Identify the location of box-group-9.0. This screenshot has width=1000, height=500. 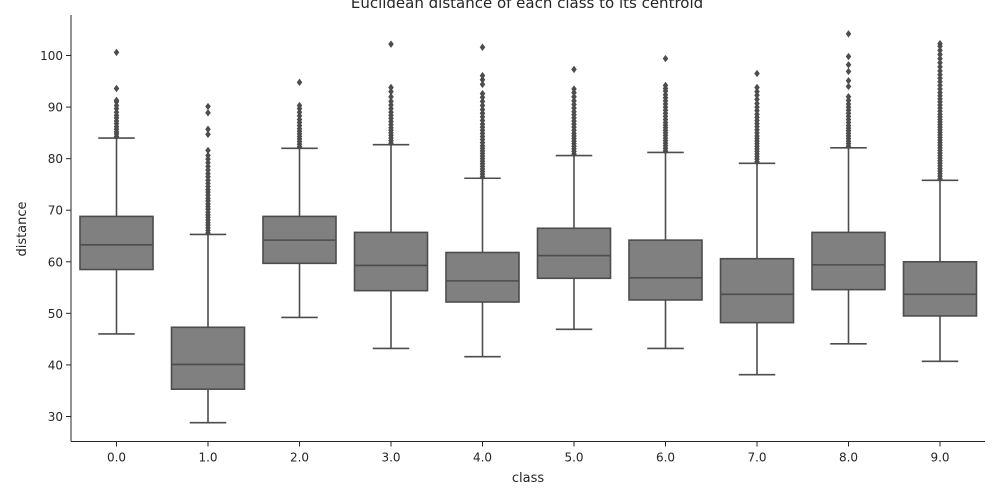
(940, 201).